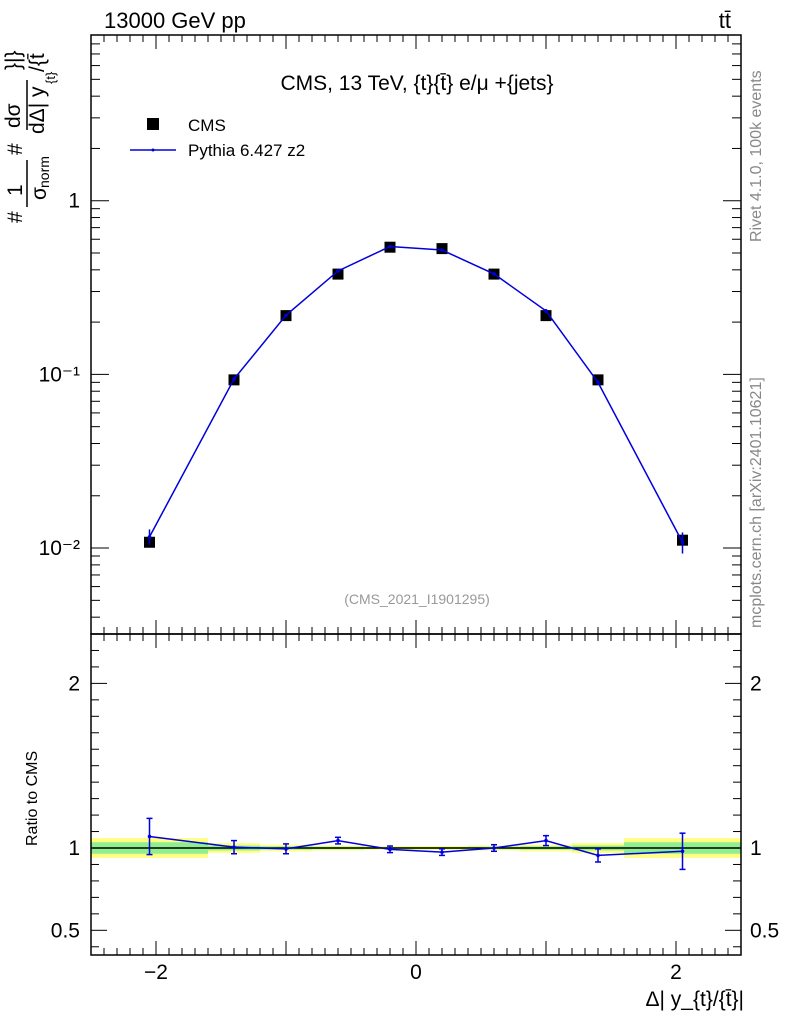  I want to click on legend-pythia-marker, so click(153, 150).